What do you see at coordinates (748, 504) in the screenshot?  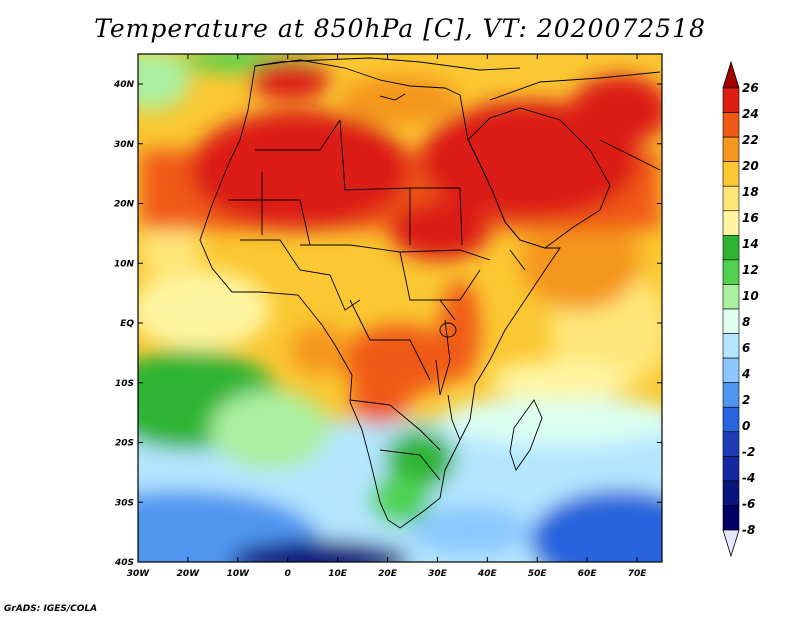 I see `colorbar-label: -6` at bounding box center [748, 504].